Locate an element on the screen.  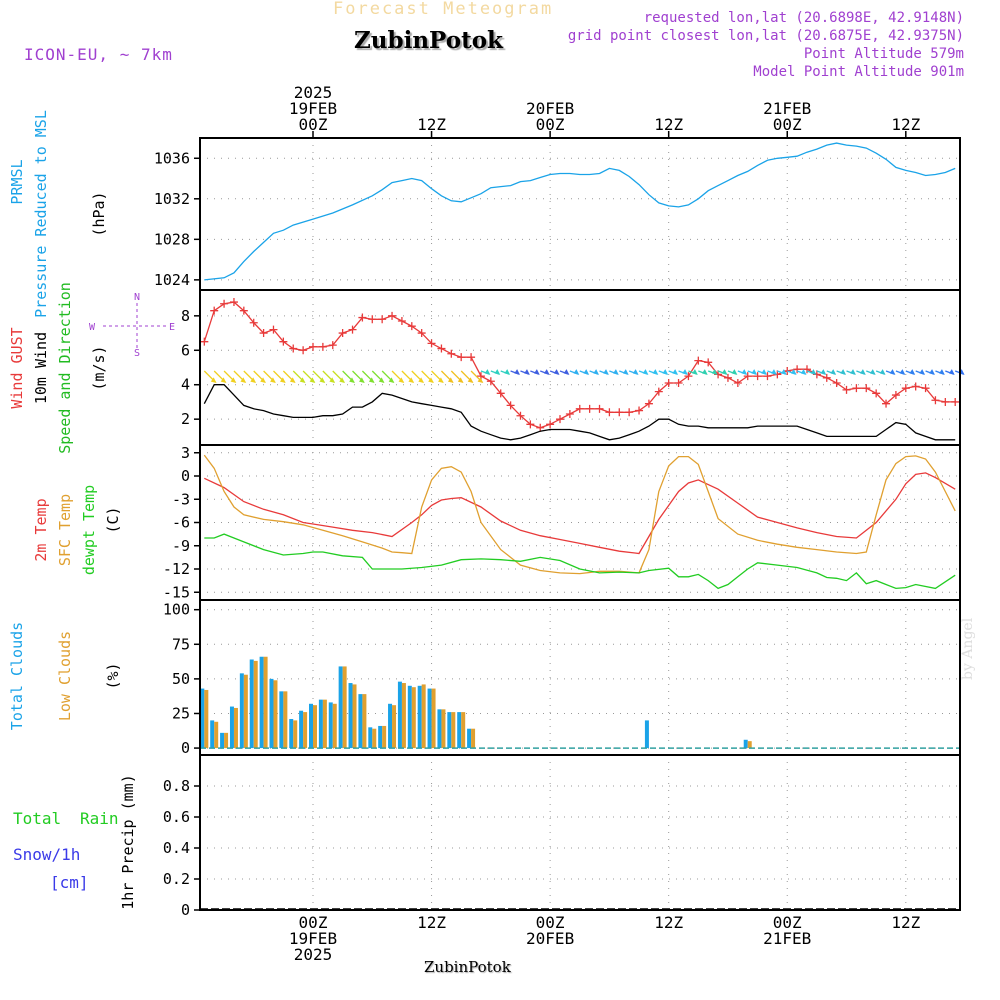
footer-location: ZubinPotok is located at coordinates (467, 967).